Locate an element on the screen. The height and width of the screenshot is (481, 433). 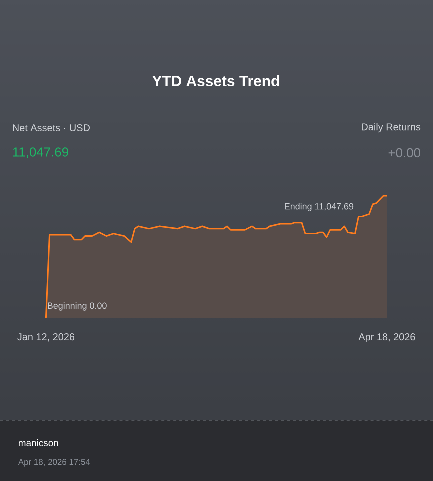
annotation: Beginning 0.00 is located at coordinates (77, 306).